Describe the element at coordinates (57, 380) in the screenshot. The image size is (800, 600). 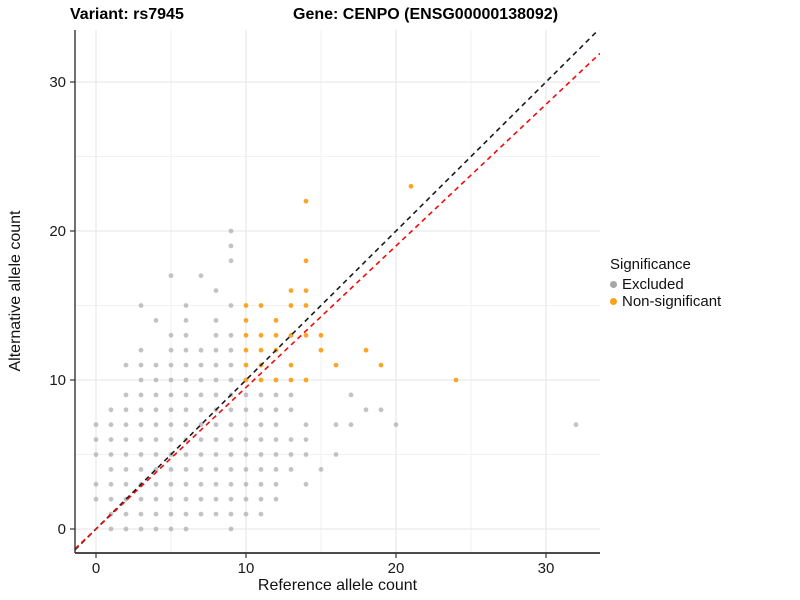
I see `y-tick-label: 10` at that location.